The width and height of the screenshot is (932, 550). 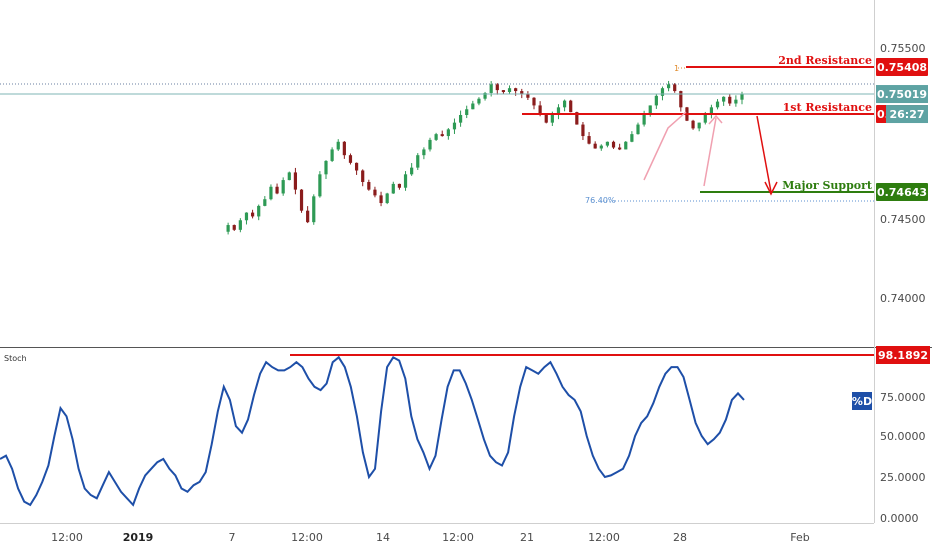 What do you see at coordinates (903, 48) in the screenshot?
I see `price-tick-label: 0.75500` at bounding box center [903, 48].